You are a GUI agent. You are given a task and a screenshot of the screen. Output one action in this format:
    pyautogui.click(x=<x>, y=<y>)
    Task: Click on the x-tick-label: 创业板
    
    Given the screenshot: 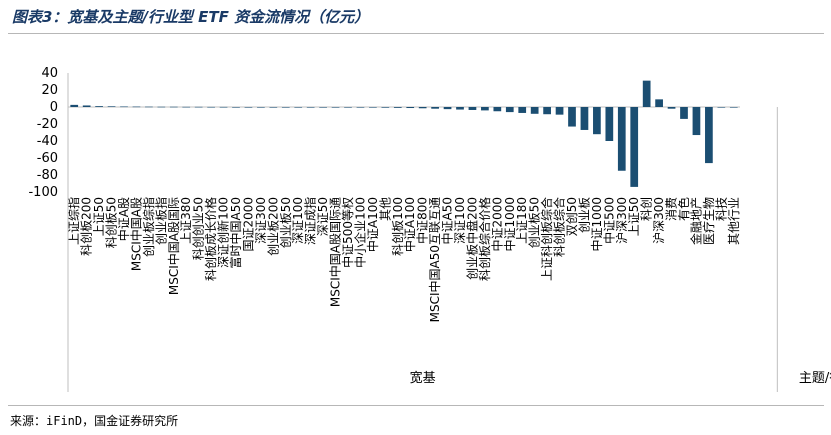 What is the action you would take?
    pyautogui.click(x=584, y=215)
    